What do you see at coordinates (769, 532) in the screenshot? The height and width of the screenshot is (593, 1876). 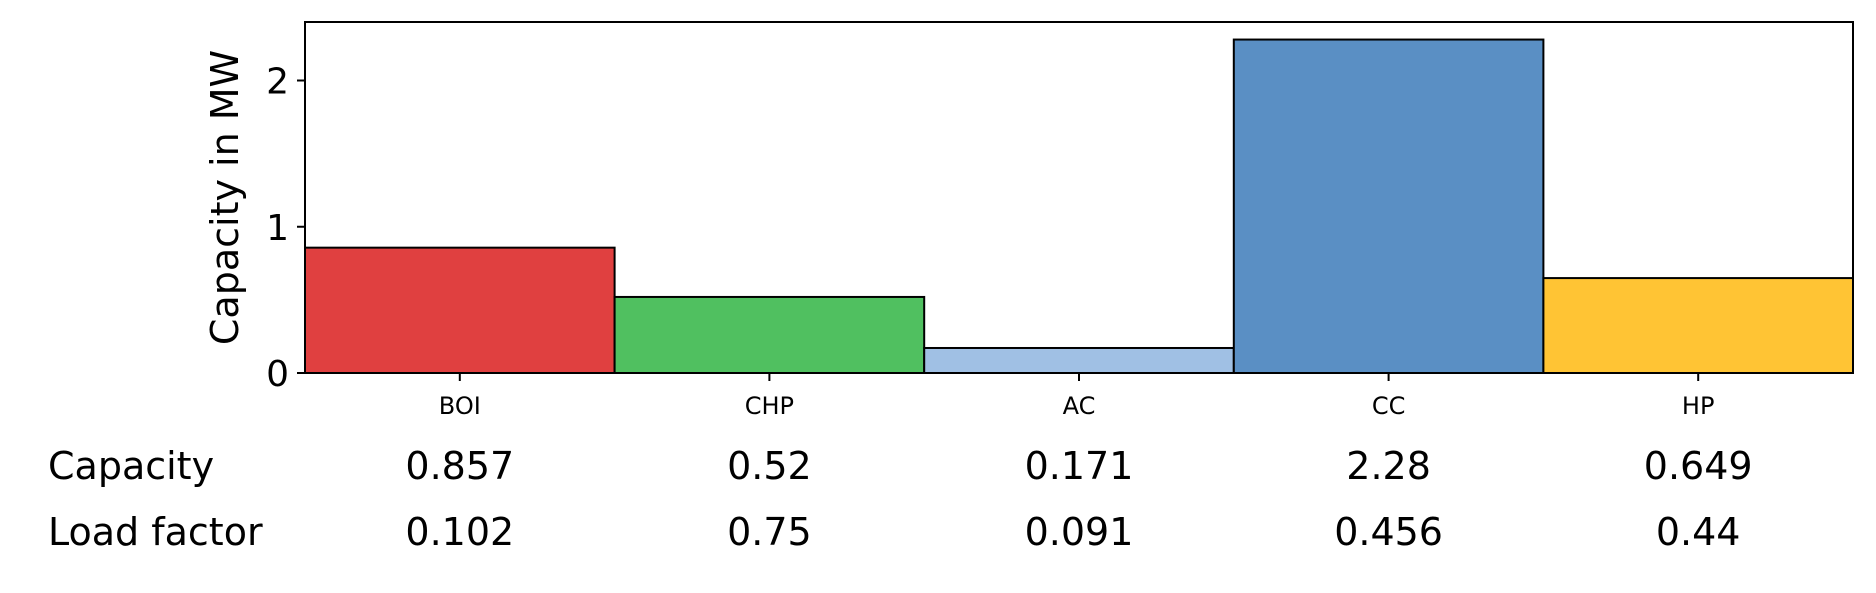 I see `table-cell: 0.75` at bounding box center [769, 532].